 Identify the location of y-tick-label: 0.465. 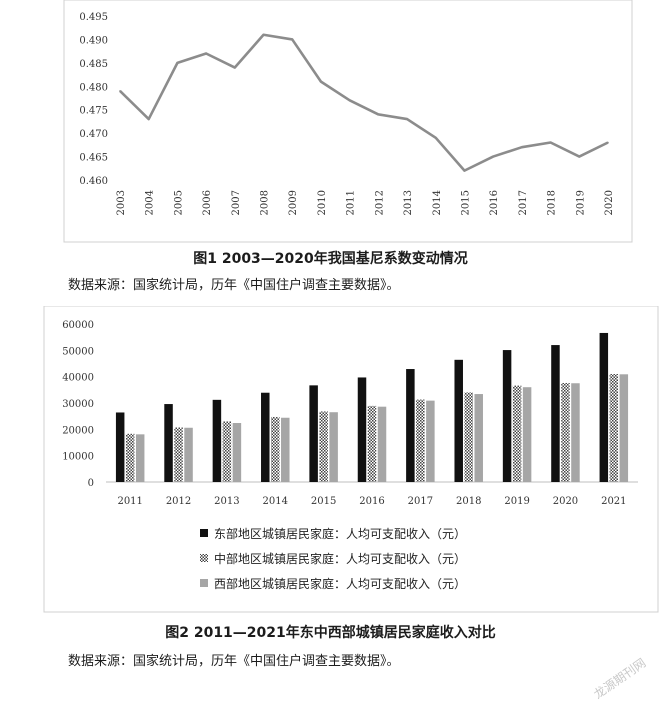
(93, 158).